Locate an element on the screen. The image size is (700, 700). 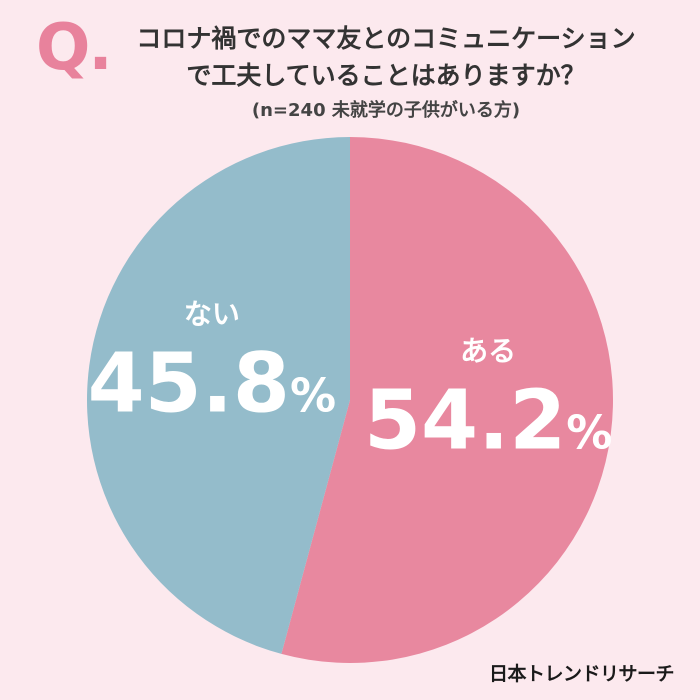
brand-logo: 日本トレンドリサーチ is located at coordinates (581, 674).